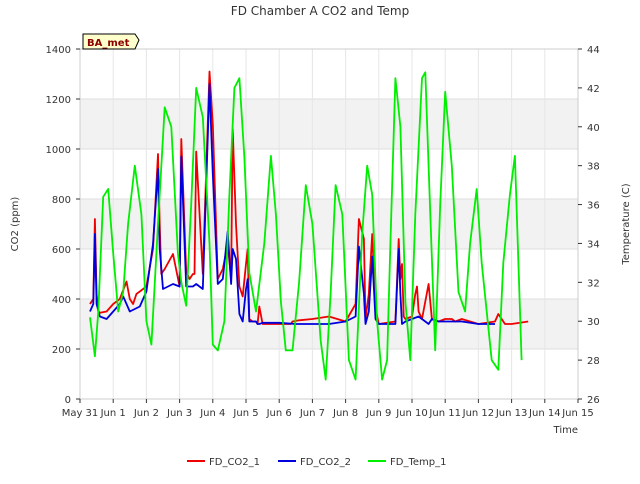 Image resolution: width=640 pixels, height=484 pixels. What do you see at coordinates (593, 322) in the screenshot?
I see `y-right-tick-label: 30` at bounding box center [593, 322].